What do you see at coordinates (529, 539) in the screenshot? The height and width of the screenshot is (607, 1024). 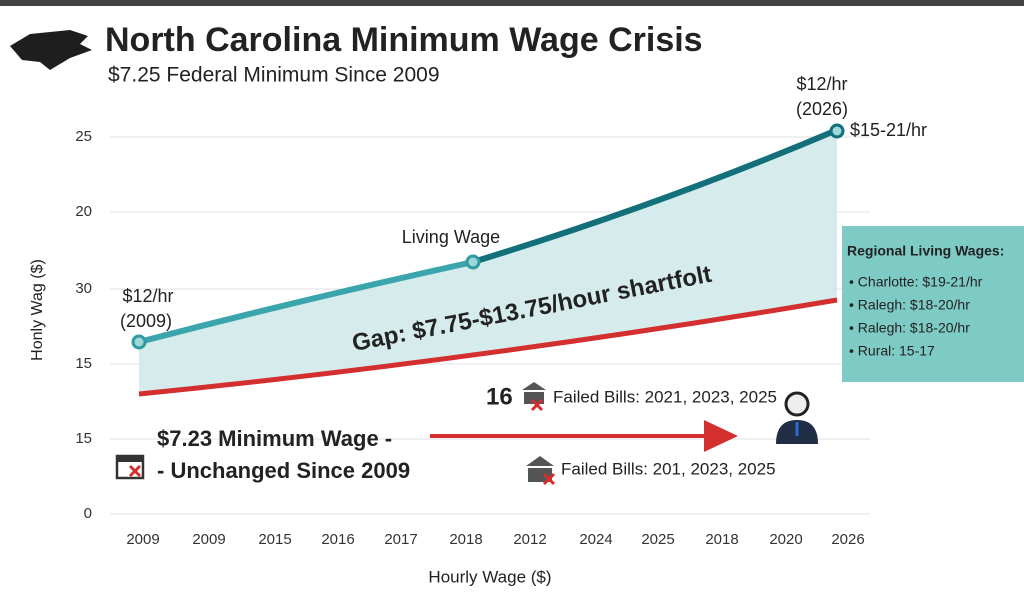 I see `x-tick-label: 2012` at bounding box center [529, 539].